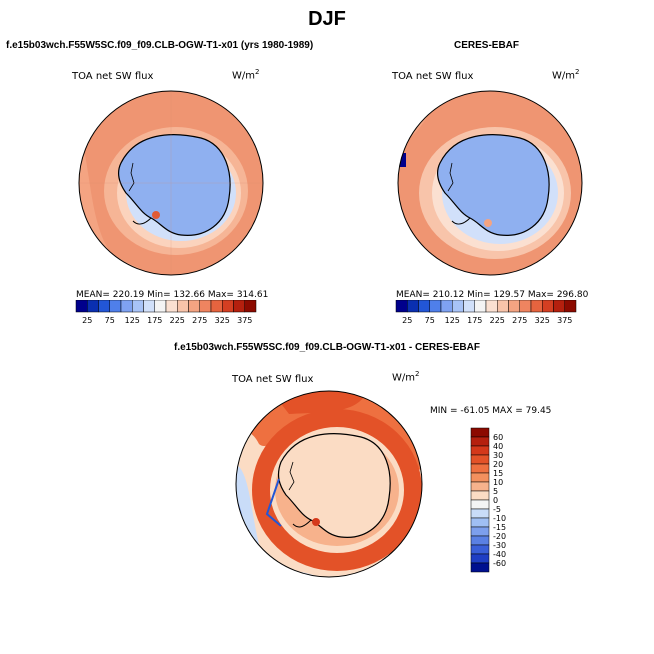 Image resolution: width=654 pixels, height=654 pixels. Describe the element at coordinates (497, 509) in the screenshot. I see `colorbar-tick-label: -5` at that location.